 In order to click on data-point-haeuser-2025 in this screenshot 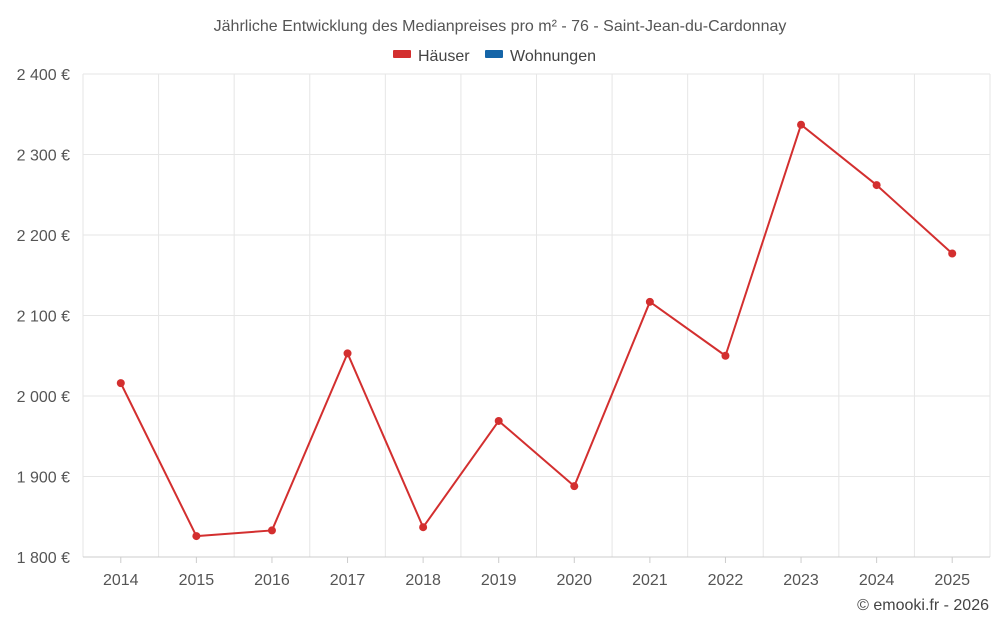, I will do `click(952, 253)`.